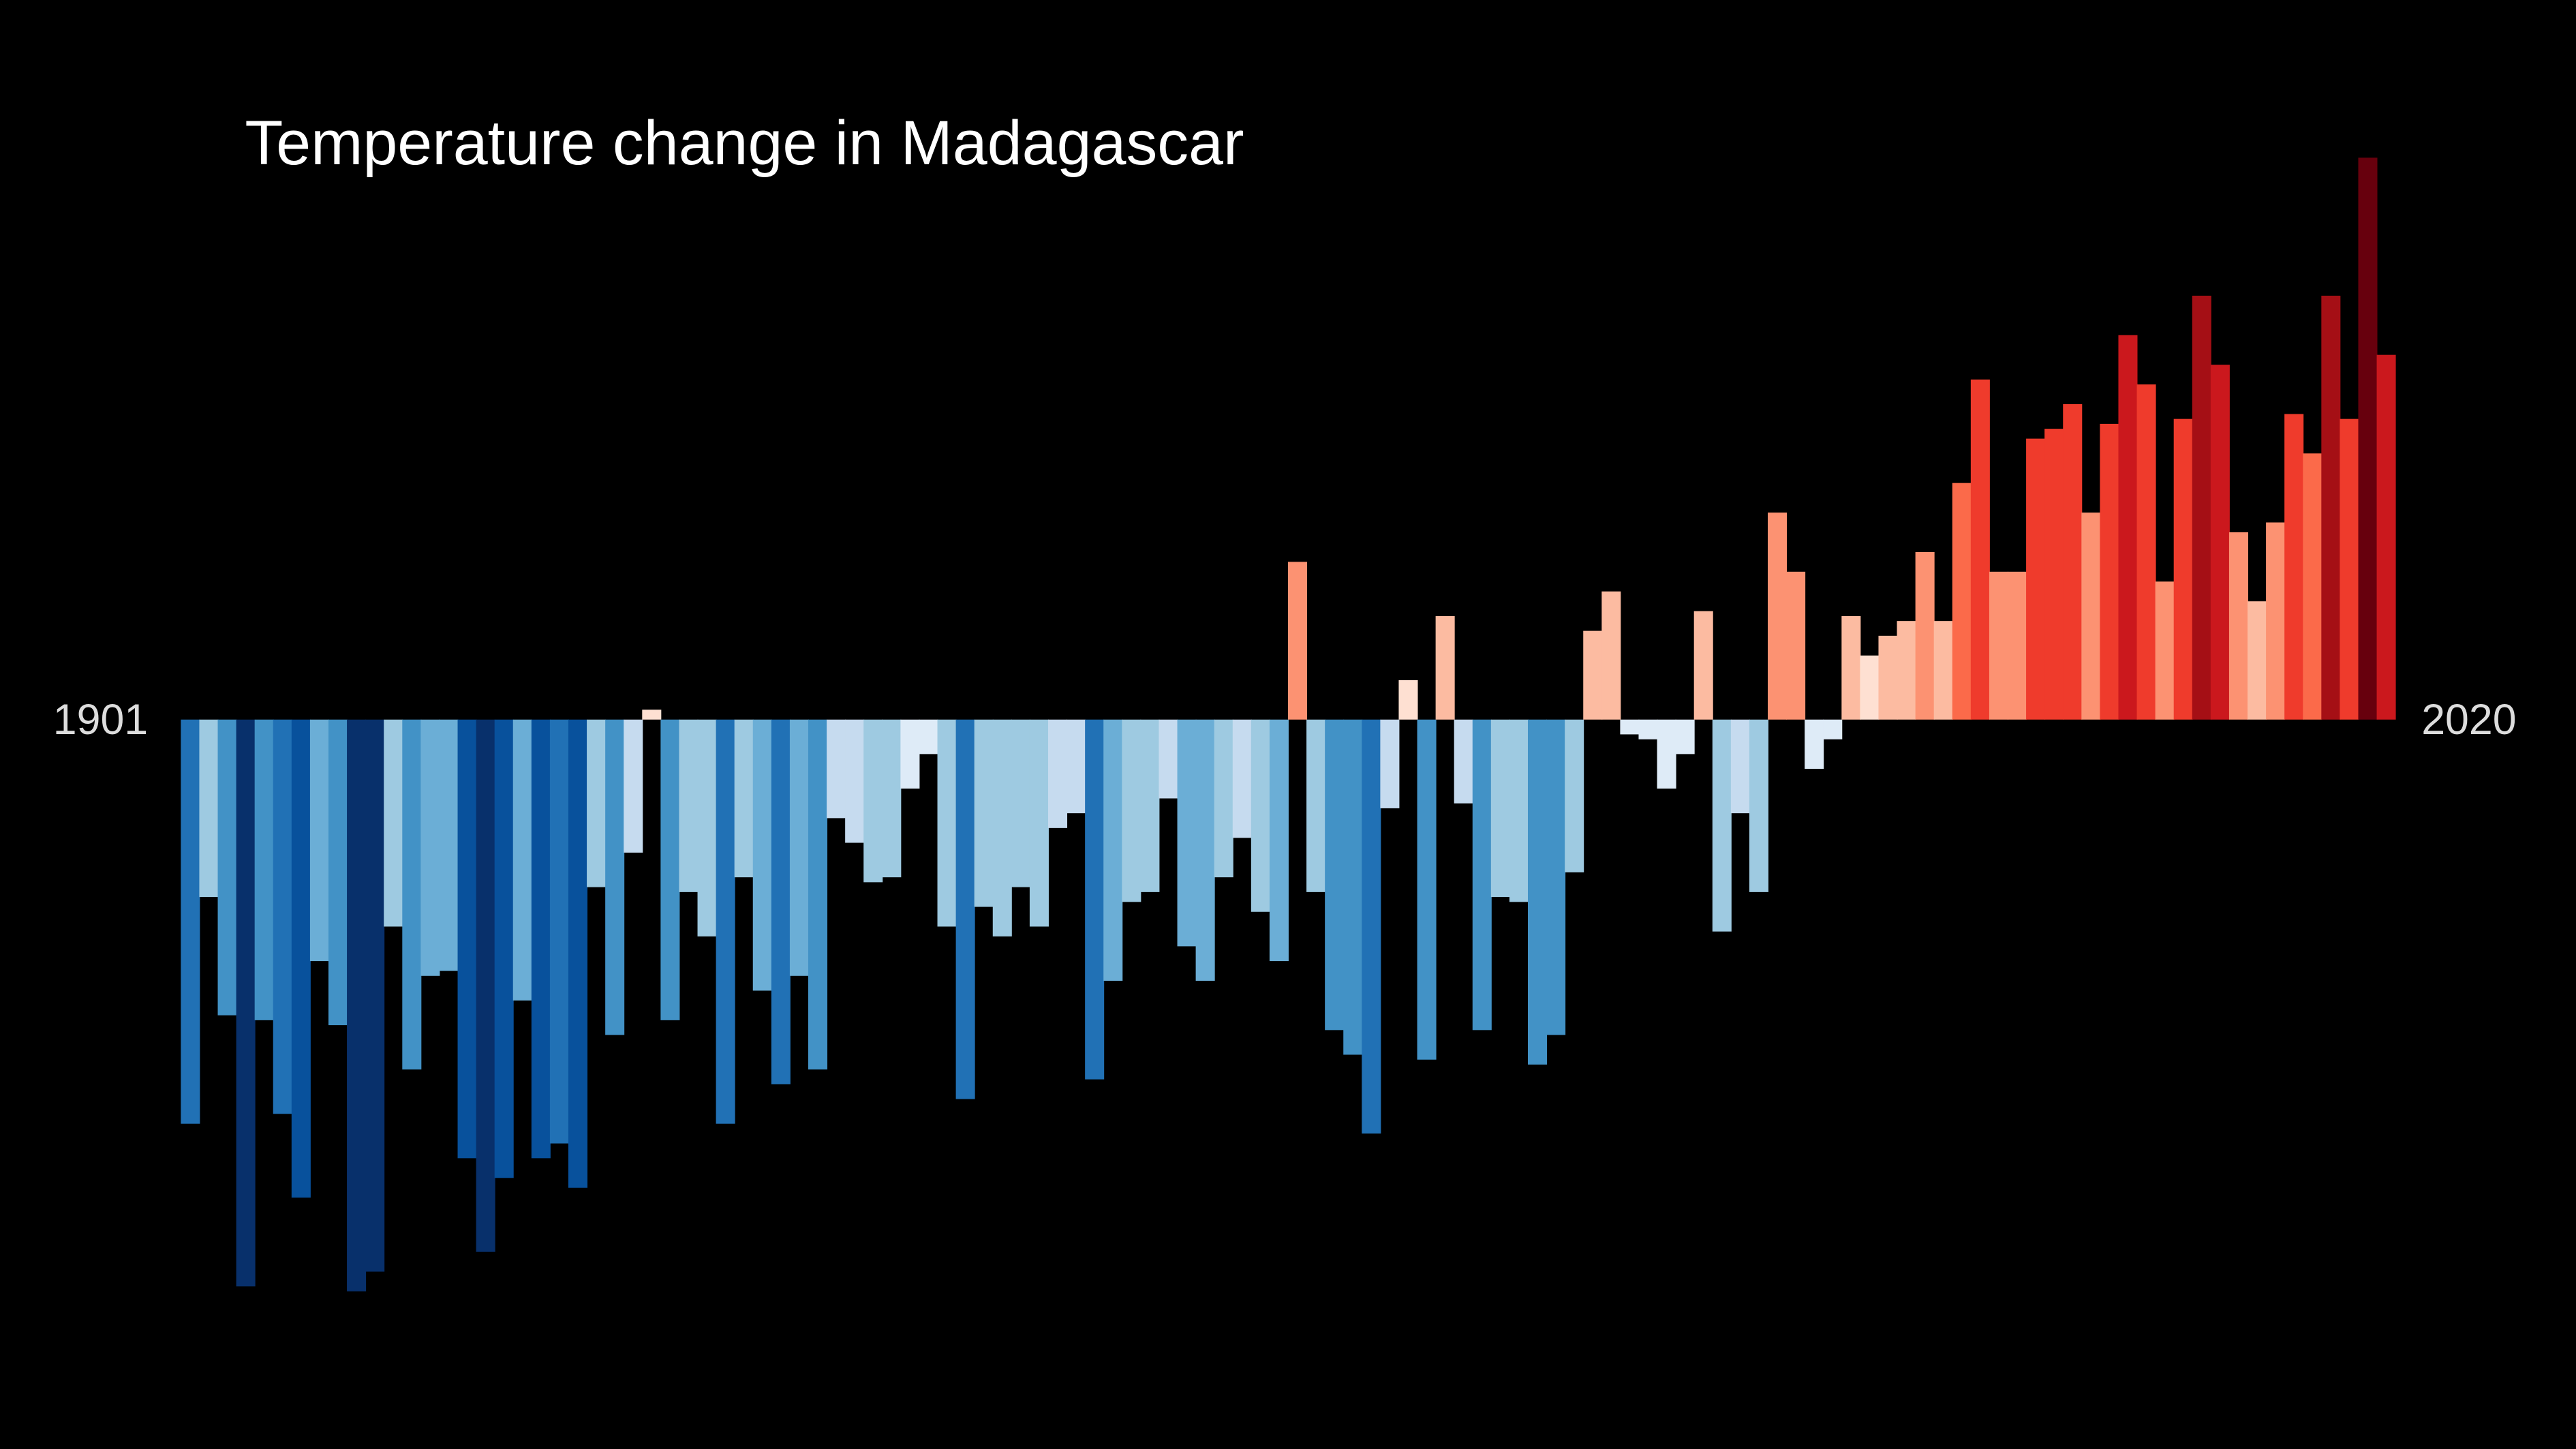 This screenshot has height=1449, width=2576. I want to click on x-tick-label: 2020, so click(2468, 720).